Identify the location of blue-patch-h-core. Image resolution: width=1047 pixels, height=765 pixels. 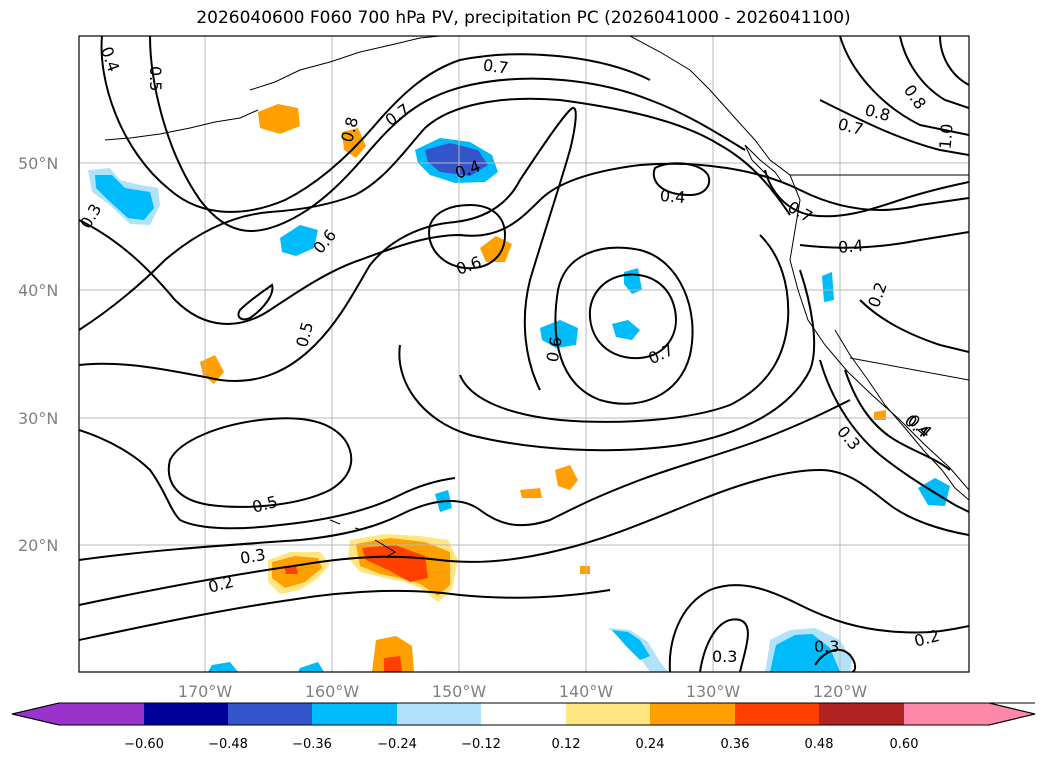
(631, 645).